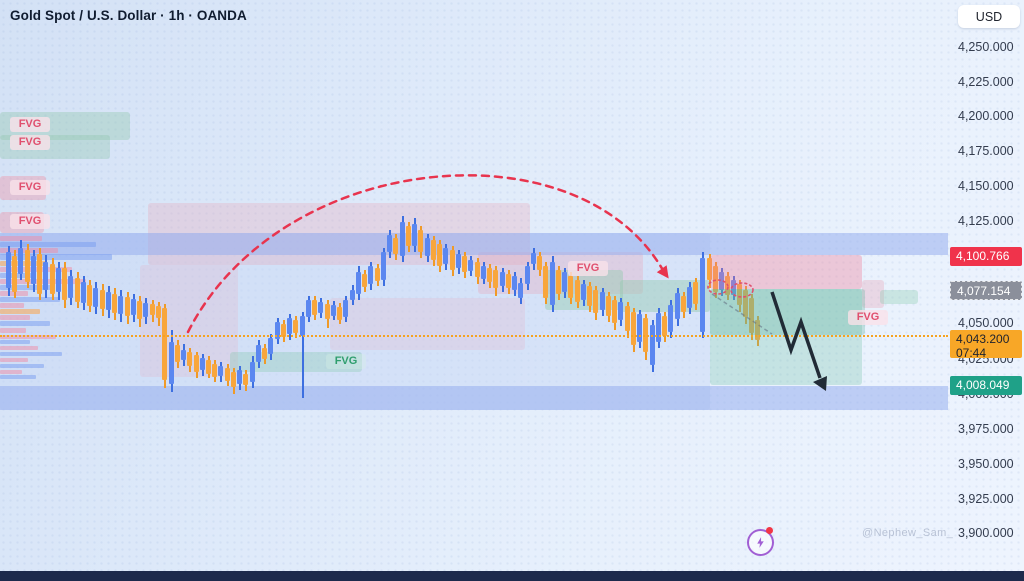 This screenshot has height=581, width=1024. I want to click on candle-wick, so click(303, 355).